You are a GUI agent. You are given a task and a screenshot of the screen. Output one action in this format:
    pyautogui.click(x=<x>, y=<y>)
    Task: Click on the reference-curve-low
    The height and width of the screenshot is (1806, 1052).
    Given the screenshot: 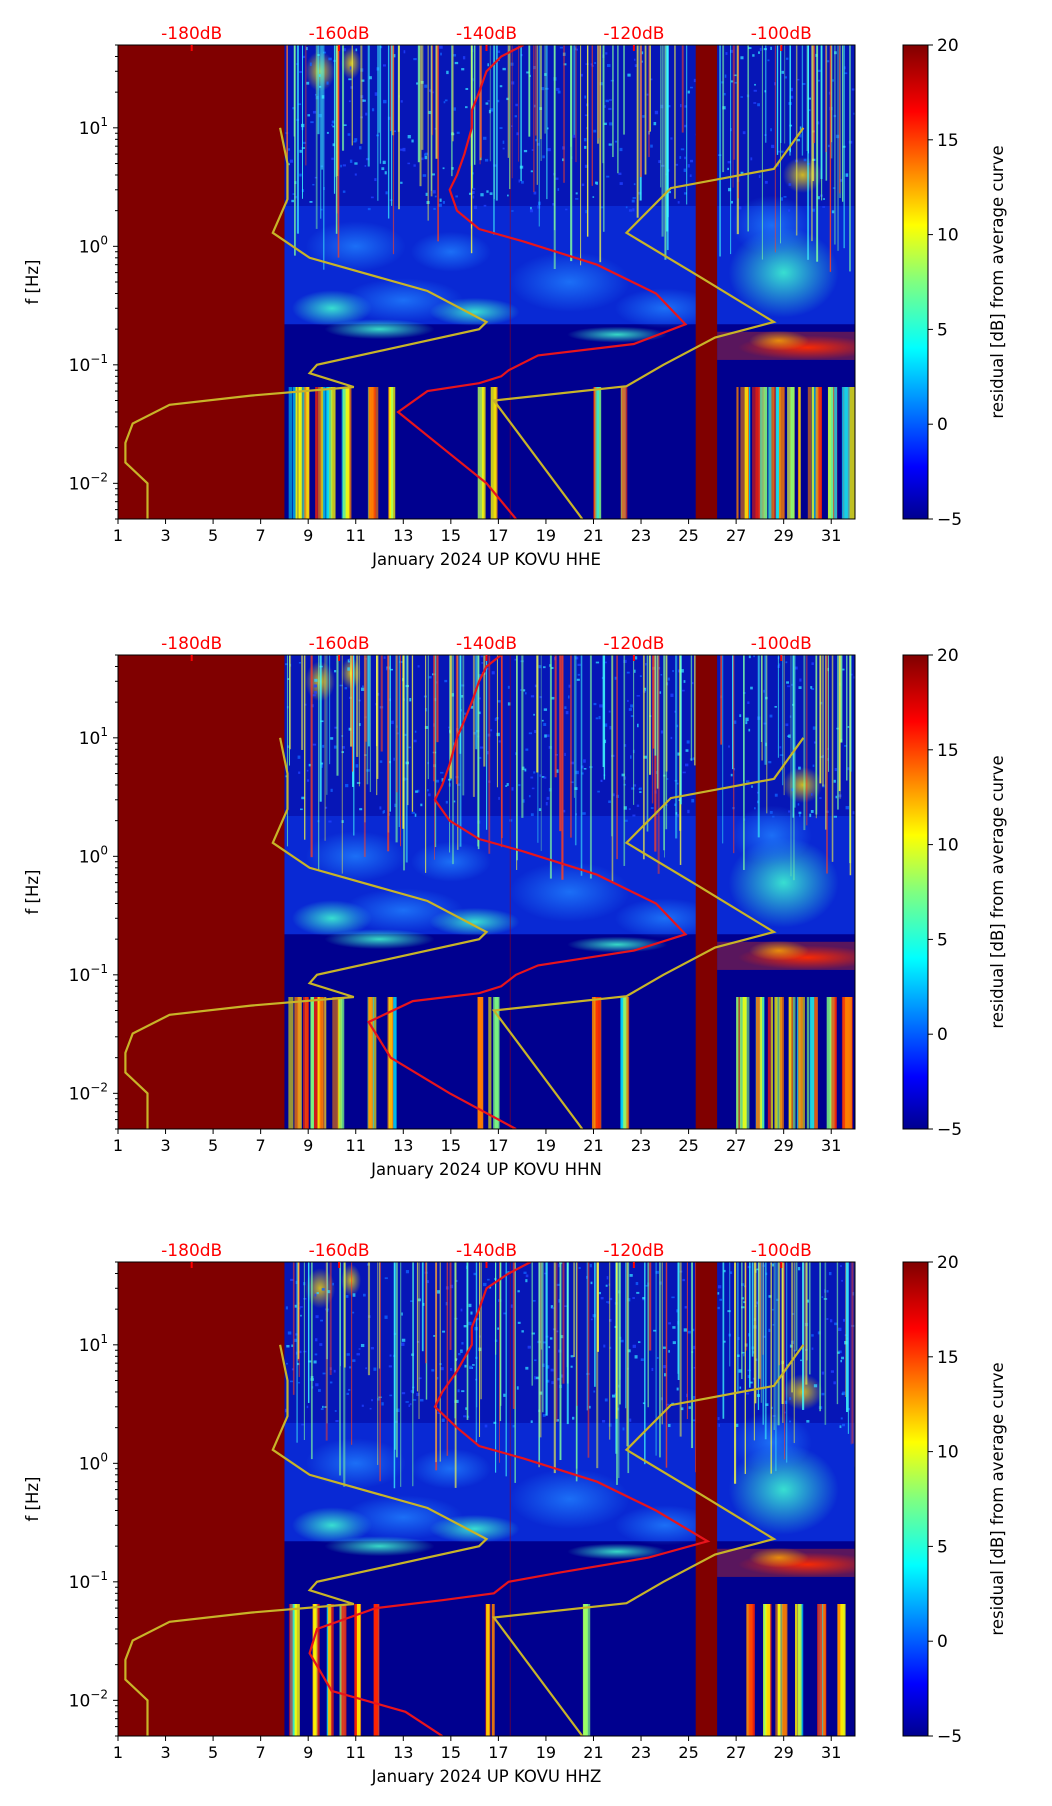 What is the action you would take?
    pyautogui.click(x=306, y=1540)
    